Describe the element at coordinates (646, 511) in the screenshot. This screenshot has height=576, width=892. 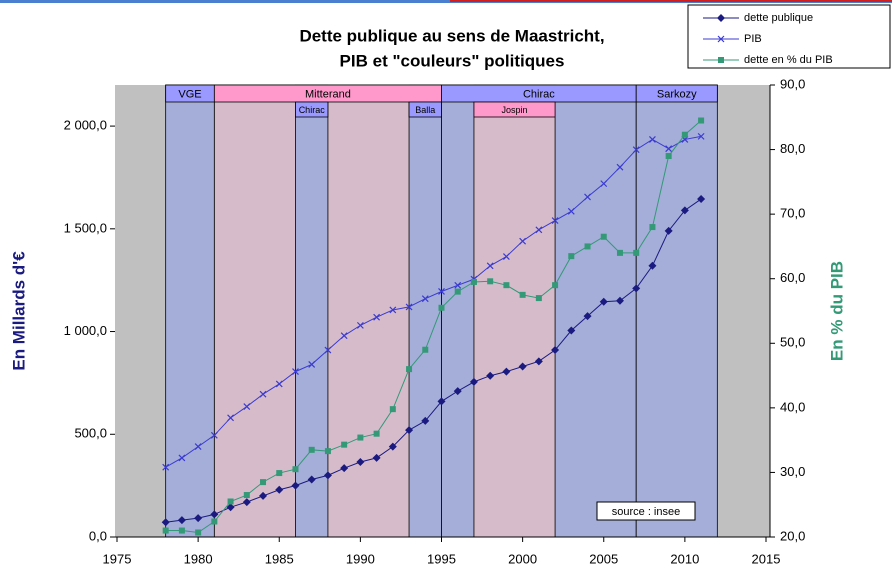
I see `source-box` at that location.